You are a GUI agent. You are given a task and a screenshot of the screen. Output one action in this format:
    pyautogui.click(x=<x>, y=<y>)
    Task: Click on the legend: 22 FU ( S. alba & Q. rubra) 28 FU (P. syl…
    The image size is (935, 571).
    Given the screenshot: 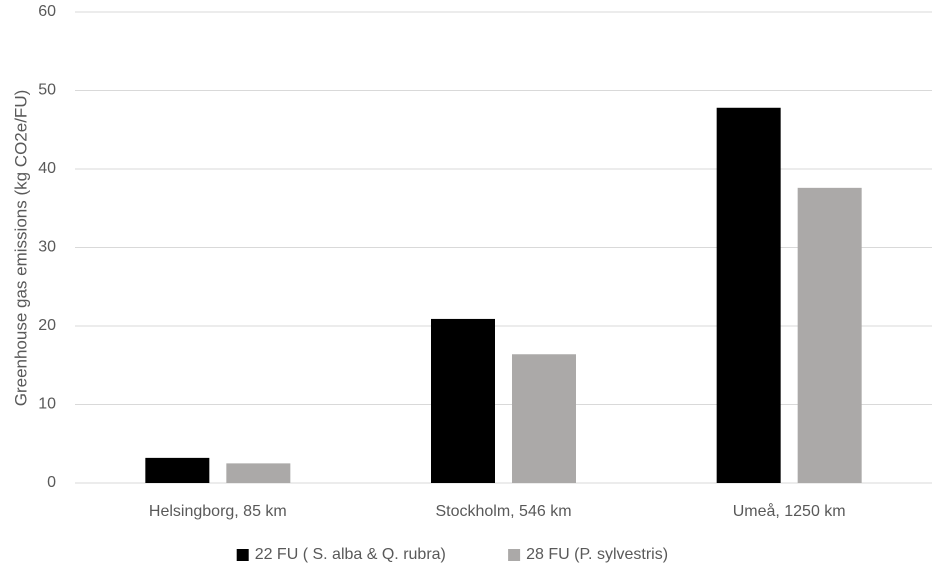 What is the action you would take?
    pyautogui.click(x=452, y=554)
    